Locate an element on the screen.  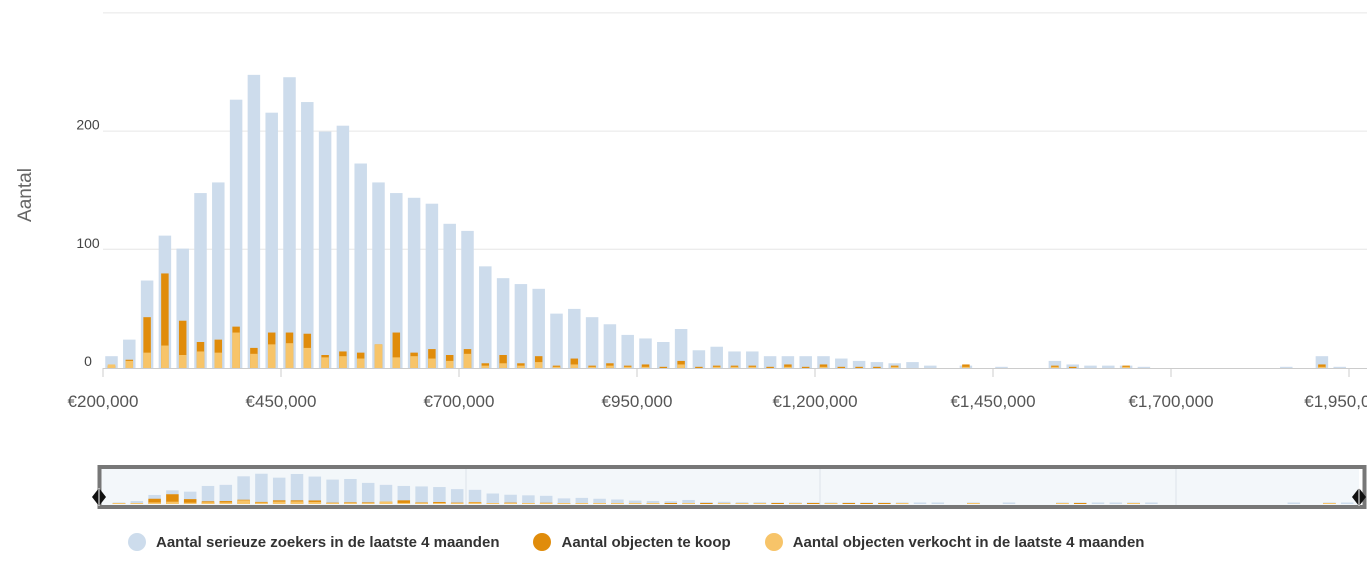
range-navigator is located at coordinates (729, 487).